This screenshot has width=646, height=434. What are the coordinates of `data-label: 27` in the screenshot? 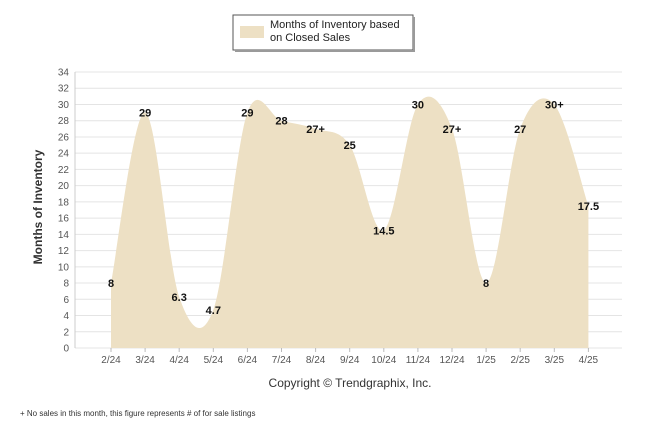 It's located at (520, 130).